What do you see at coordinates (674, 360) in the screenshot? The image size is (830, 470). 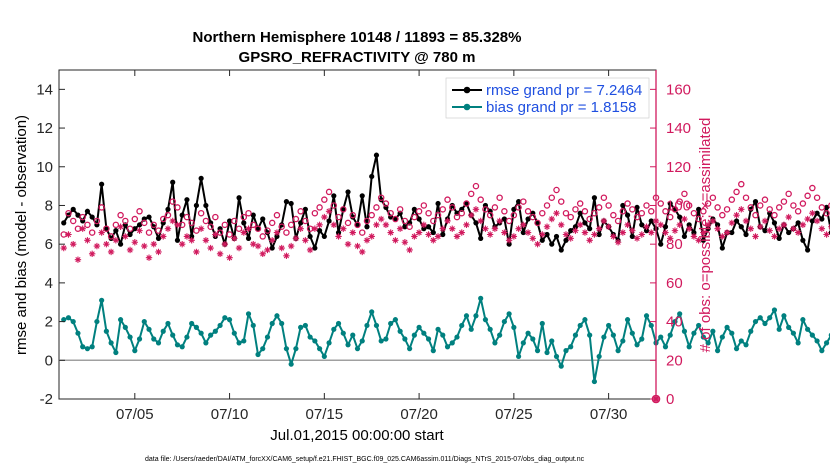 I see `y-right-tick-label: 20` at bounding box center [674, 360].